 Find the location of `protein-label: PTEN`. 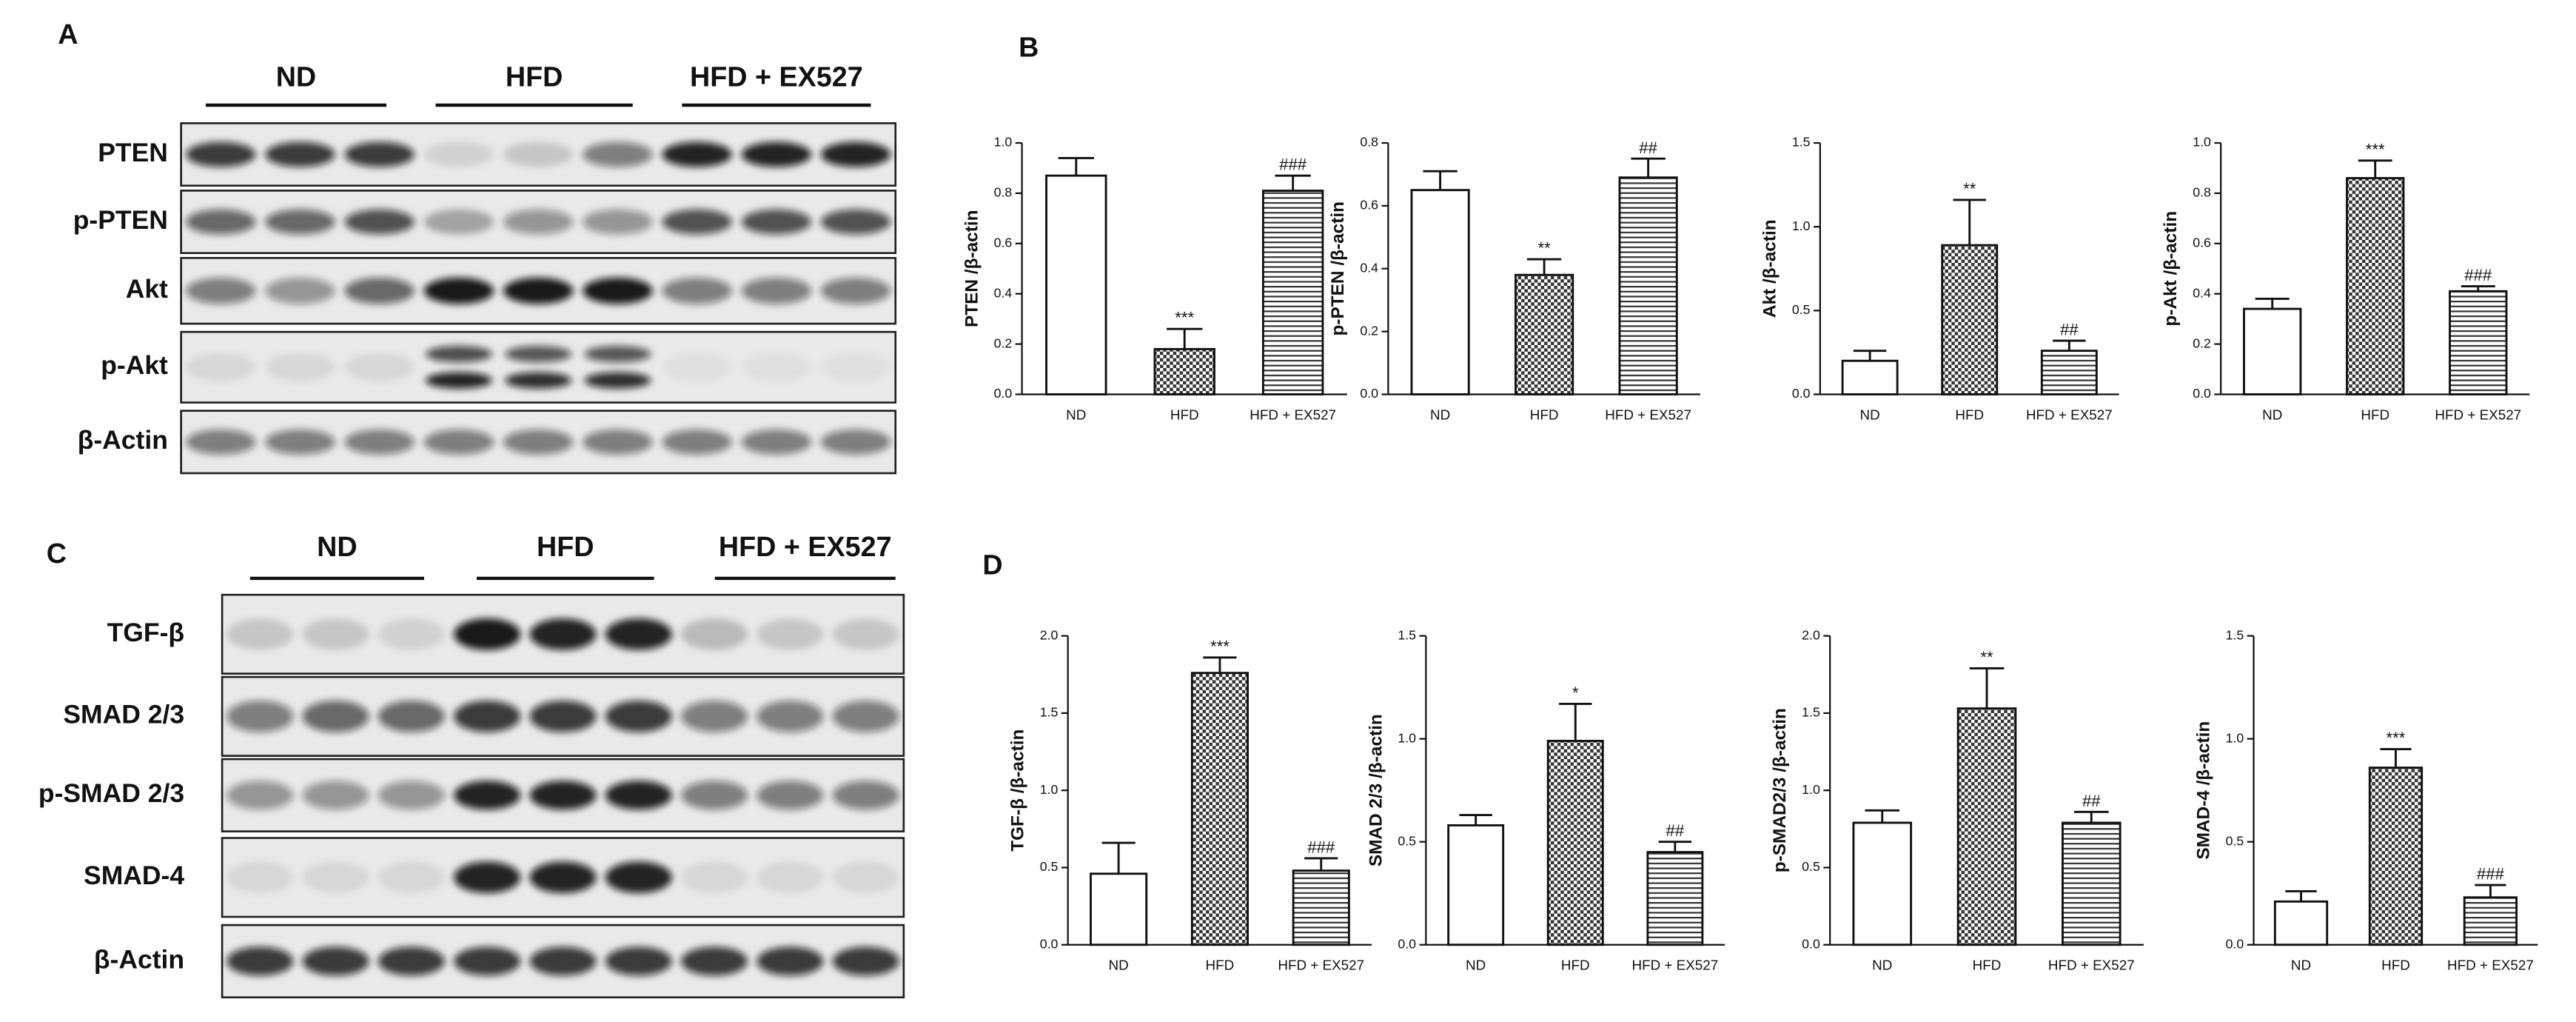

protein-label: PTEN is located at coordinates (133, 152).